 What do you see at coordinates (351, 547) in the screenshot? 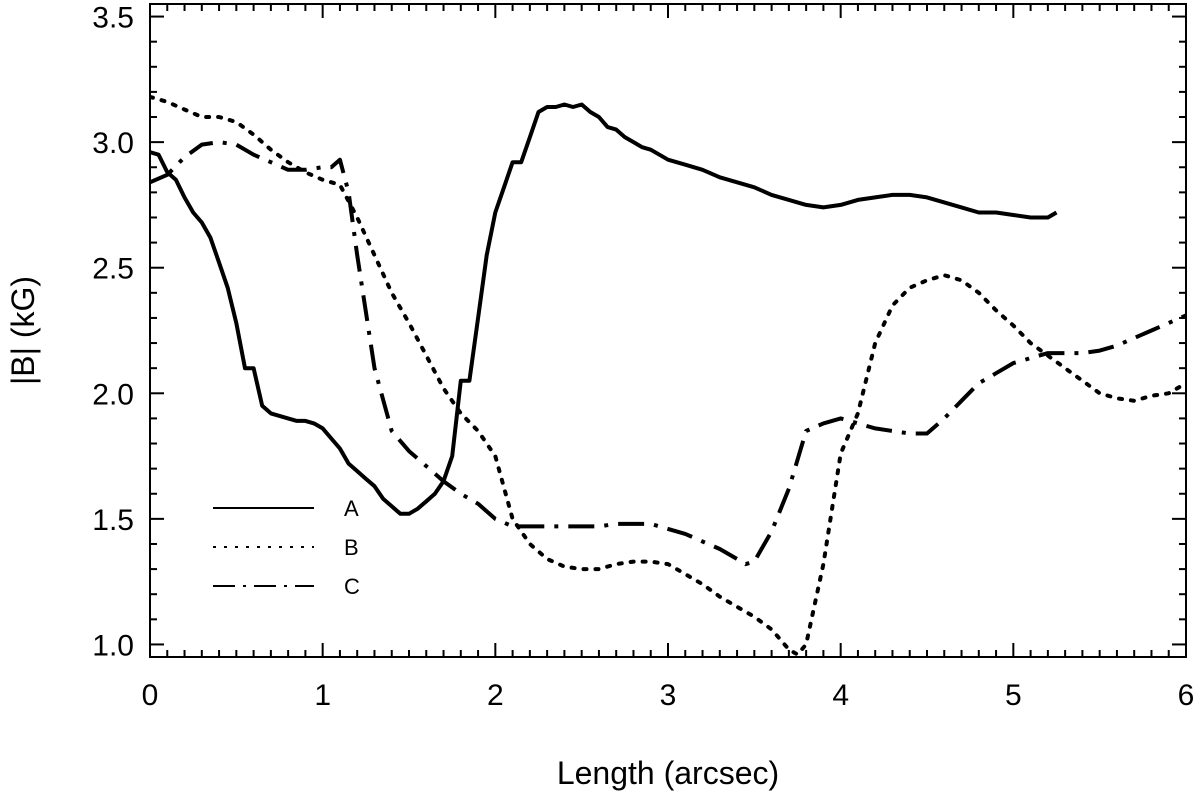
I see `legend-label-b: B` at bounding box center [351, 547].